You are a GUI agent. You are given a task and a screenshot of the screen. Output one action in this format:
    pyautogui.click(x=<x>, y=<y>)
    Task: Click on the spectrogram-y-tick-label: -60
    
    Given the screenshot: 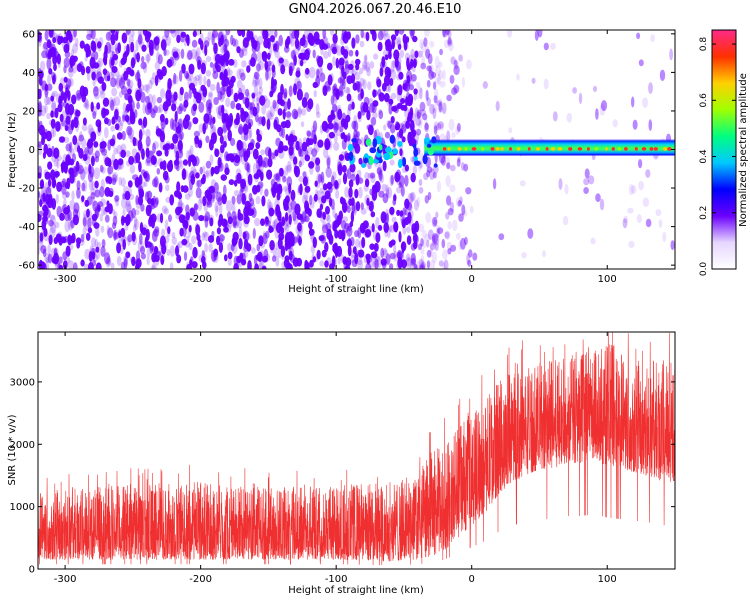 What is the action you would take?
    pyautogui.click(x=27, y=266)
    